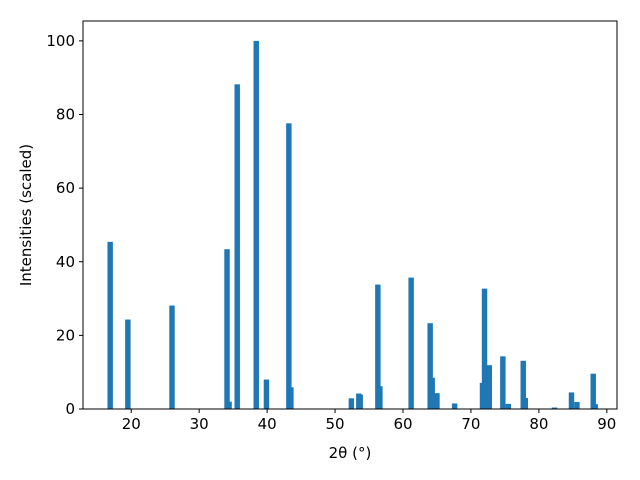 The width and height of the screenshot is (640, 480). I want to click on x-tick-label: 80, so click(538, 424).